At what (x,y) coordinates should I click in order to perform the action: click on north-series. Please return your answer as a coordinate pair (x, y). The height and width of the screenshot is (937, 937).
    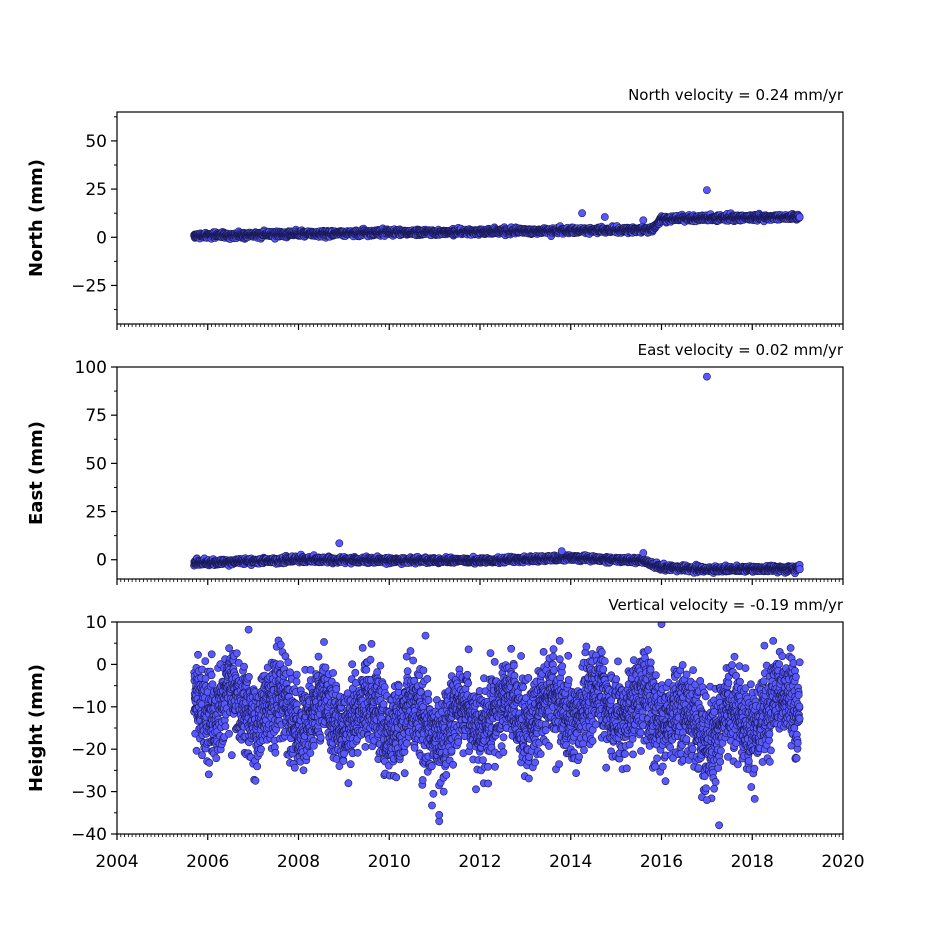
    Looking at the image, I should click on (497, 214).